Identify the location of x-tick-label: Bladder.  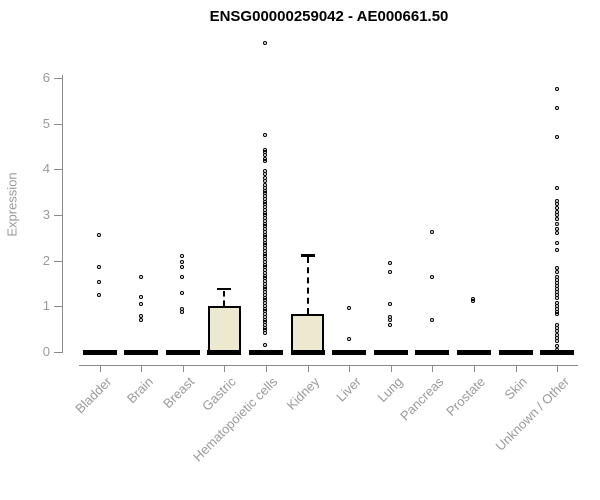
(93, 395).